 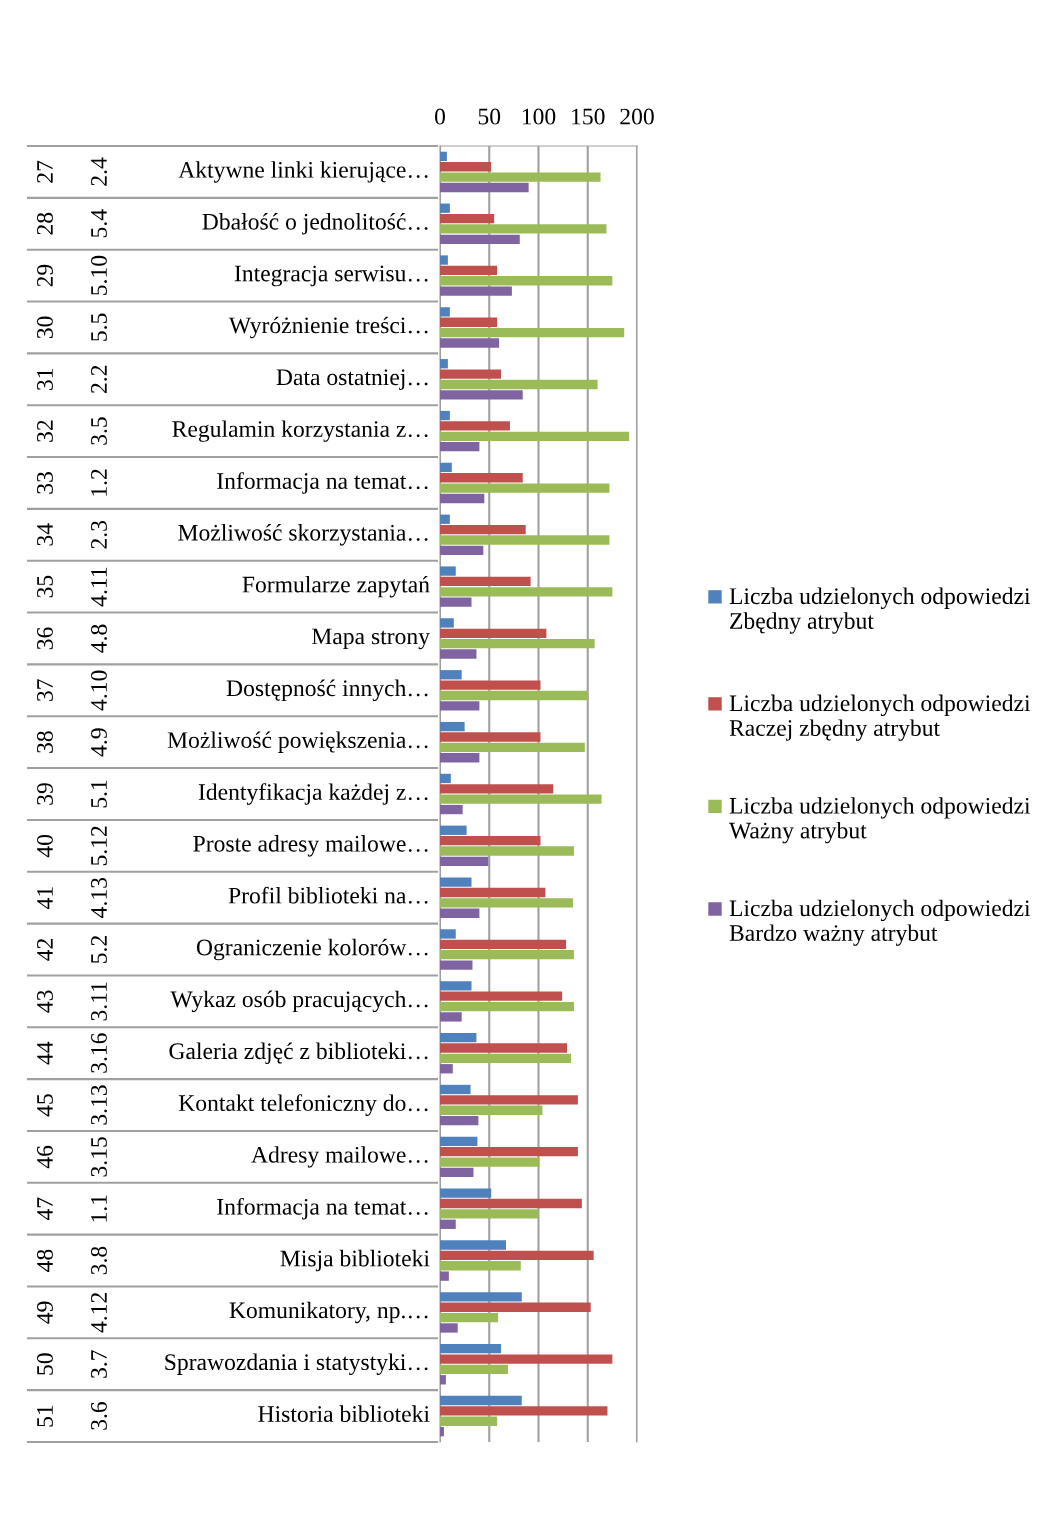 What do you see at coordinates (45, 638) in the screenshot?
I see `category-label: 36` at bounding box center [45, 638].